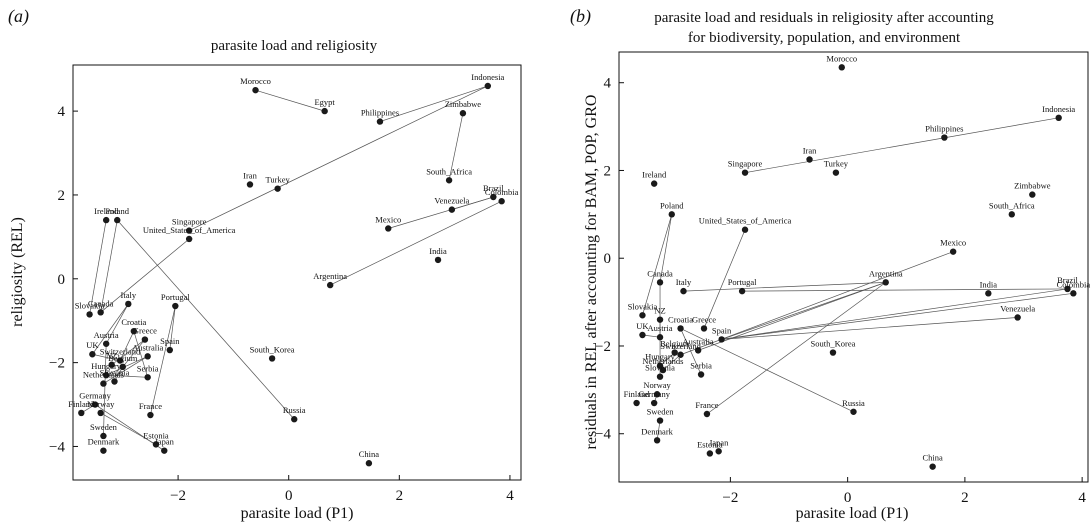  Describe the element at coordinates (147, 347) in the screenshot. I see `country-label: Australia` at that location.